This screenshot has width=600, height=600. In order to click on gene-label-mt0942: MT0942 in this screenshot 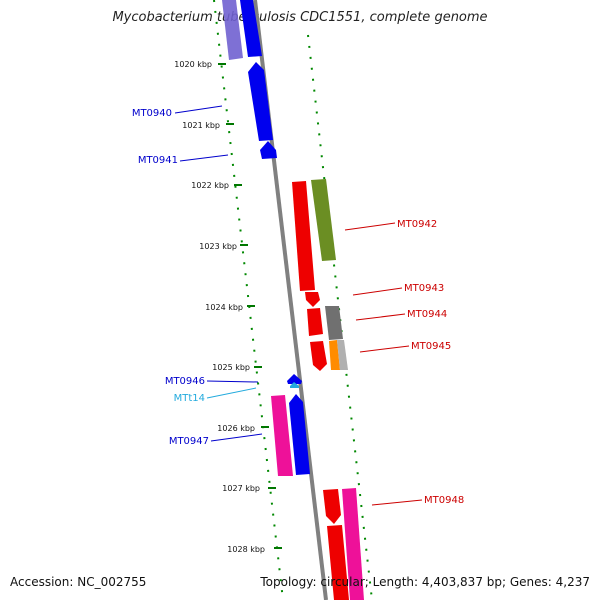, I will do `click(417, 224)`.